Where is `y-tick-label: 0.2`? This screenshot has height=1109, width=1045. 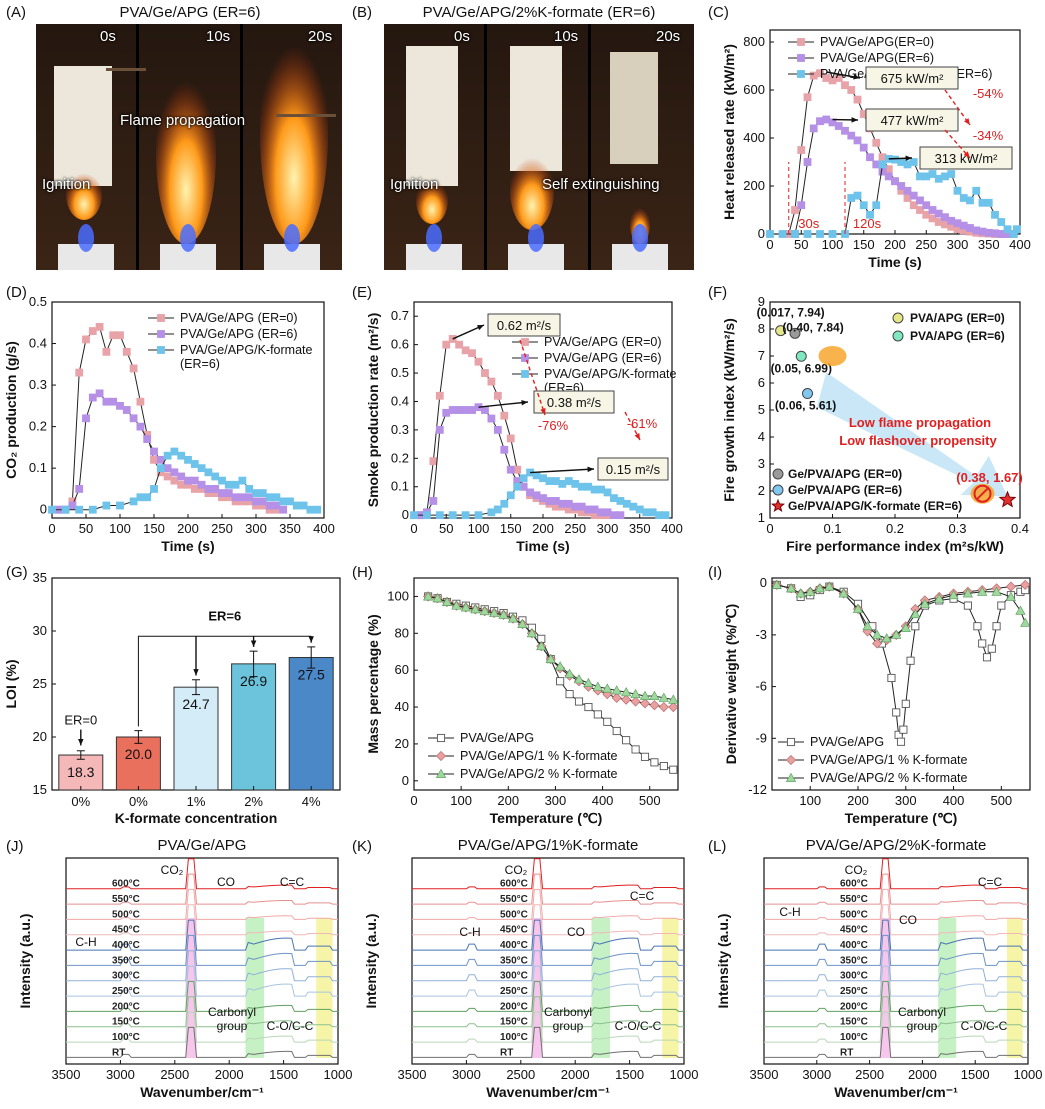
y-tick-label: 0.2 is located at coordinates (400, 457).